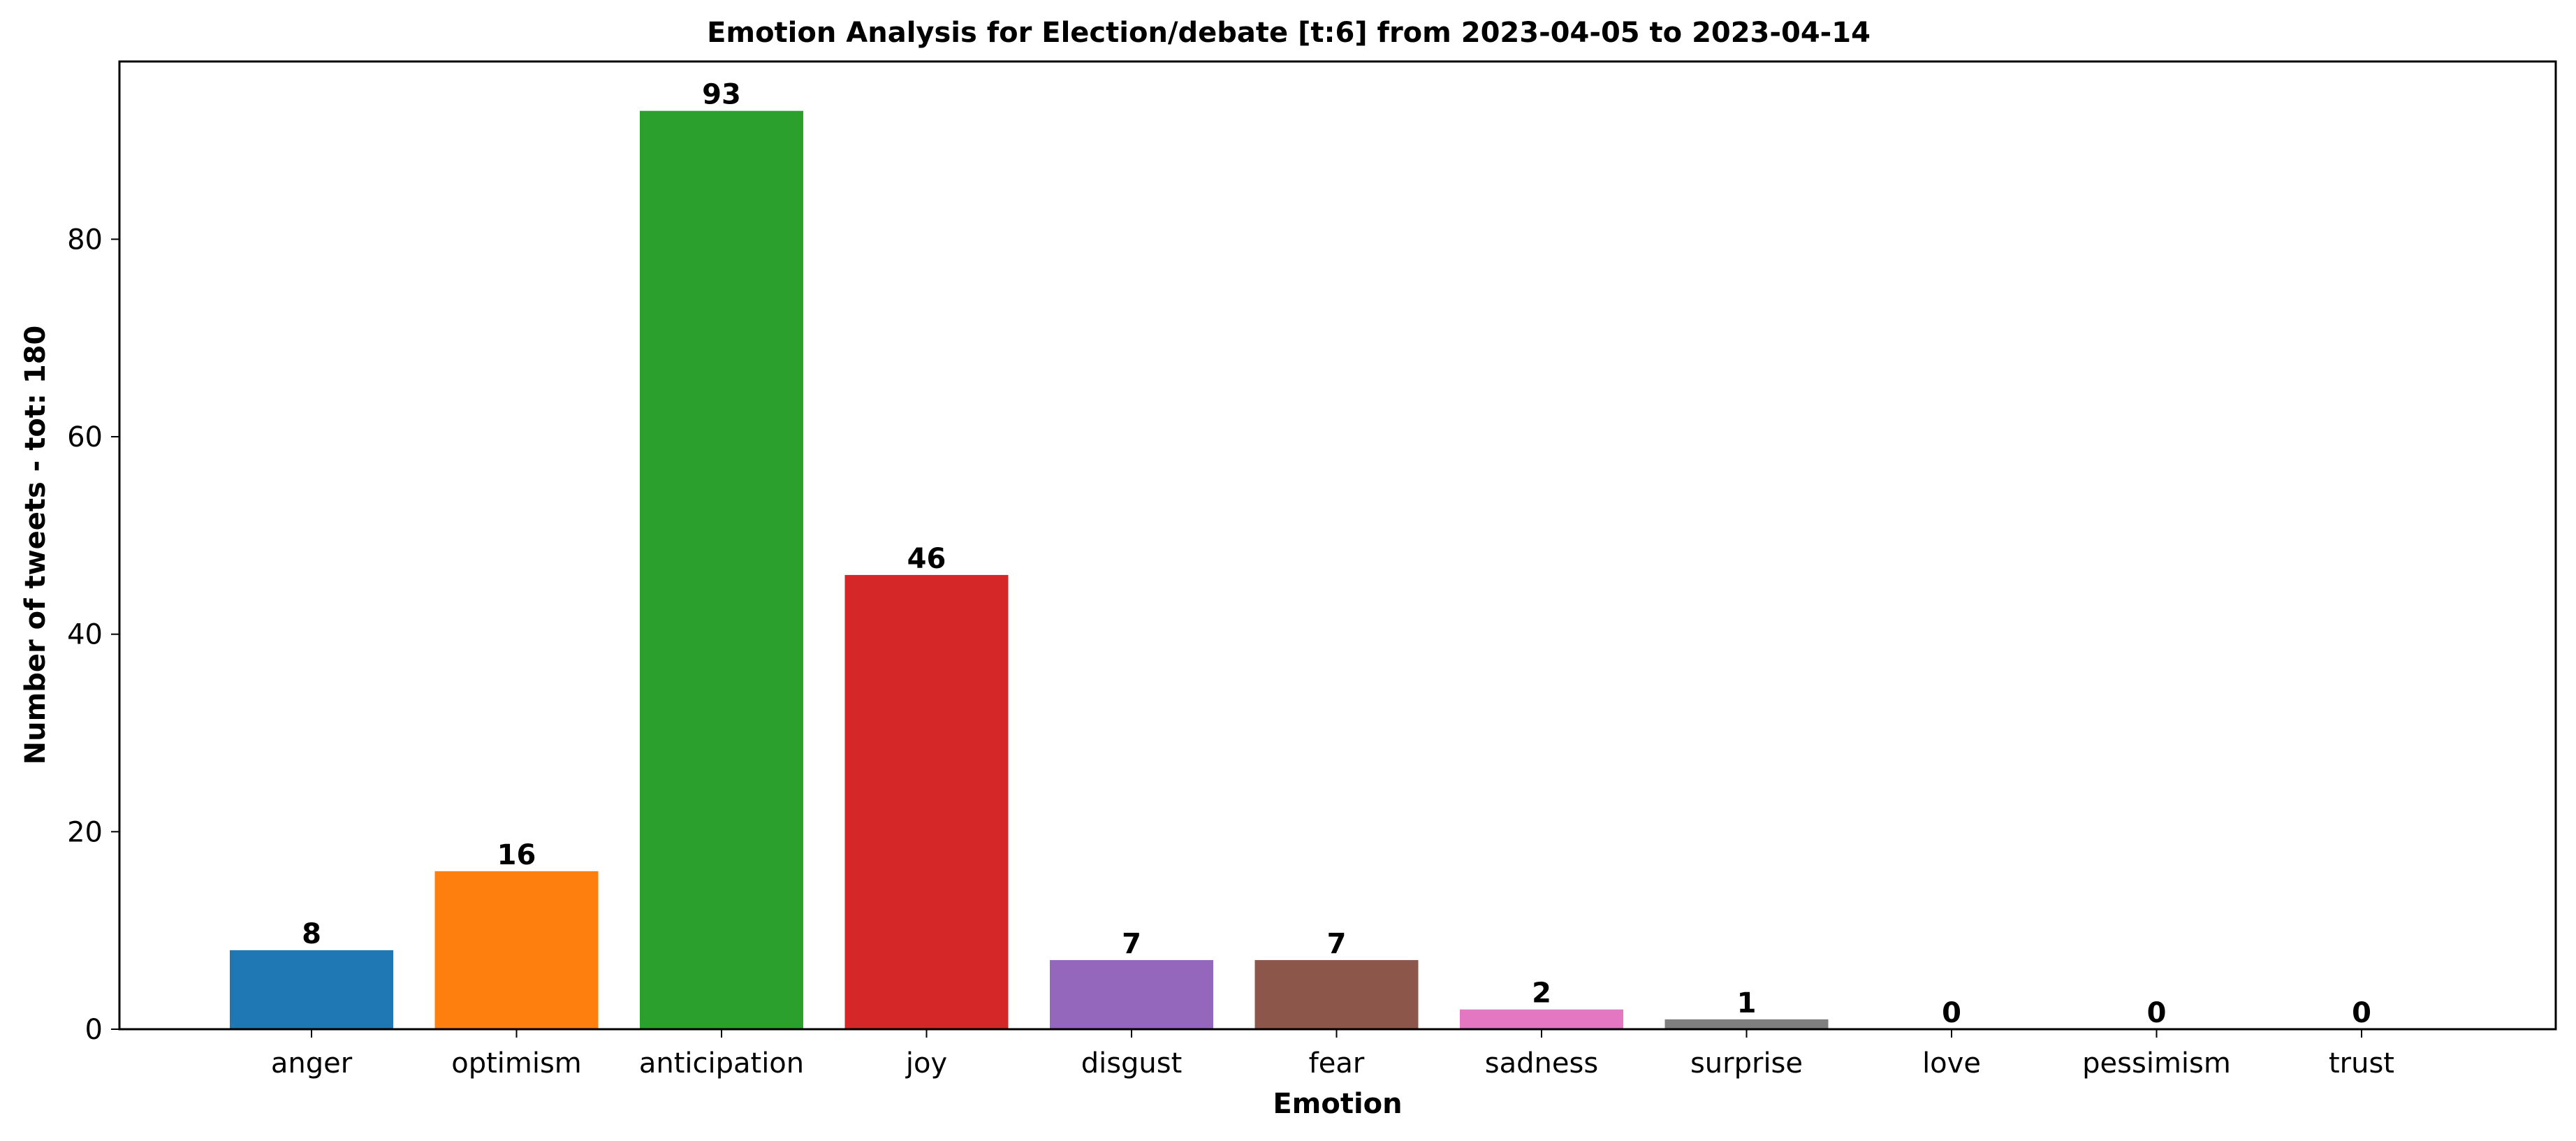  Describe the element at coordinates (2361, 1013) in the screenshot. I see `value-label-trust: 0` at that location.